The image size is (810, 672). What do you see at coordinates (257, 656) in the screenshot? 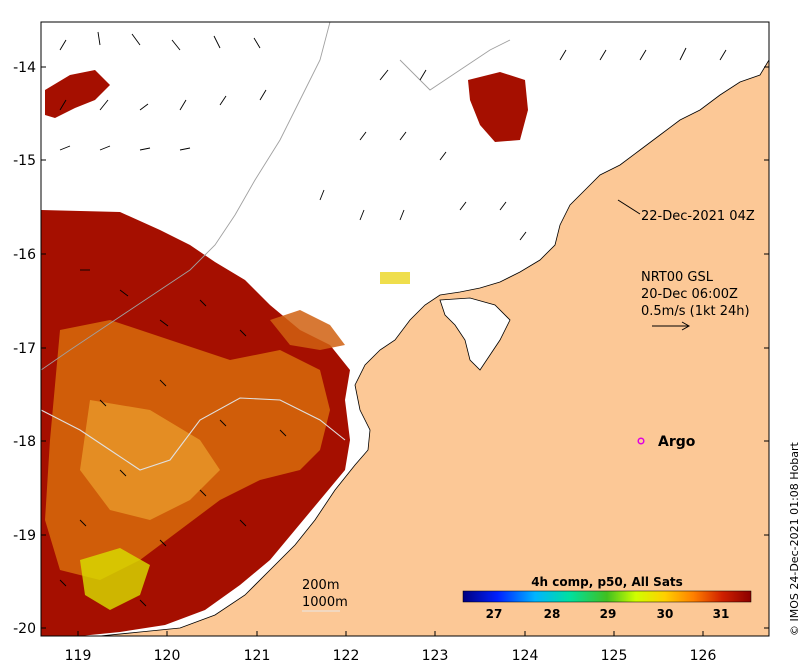
I see `lon-label: 121` at bounding box center [257, 656].